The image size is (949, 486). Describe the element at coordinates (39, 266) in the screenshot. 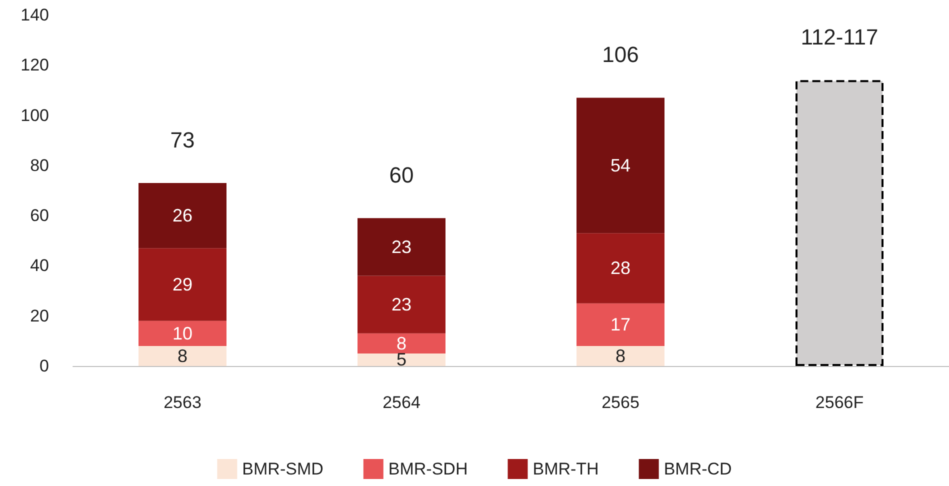

I see `y-tick-label: 40` at that location.